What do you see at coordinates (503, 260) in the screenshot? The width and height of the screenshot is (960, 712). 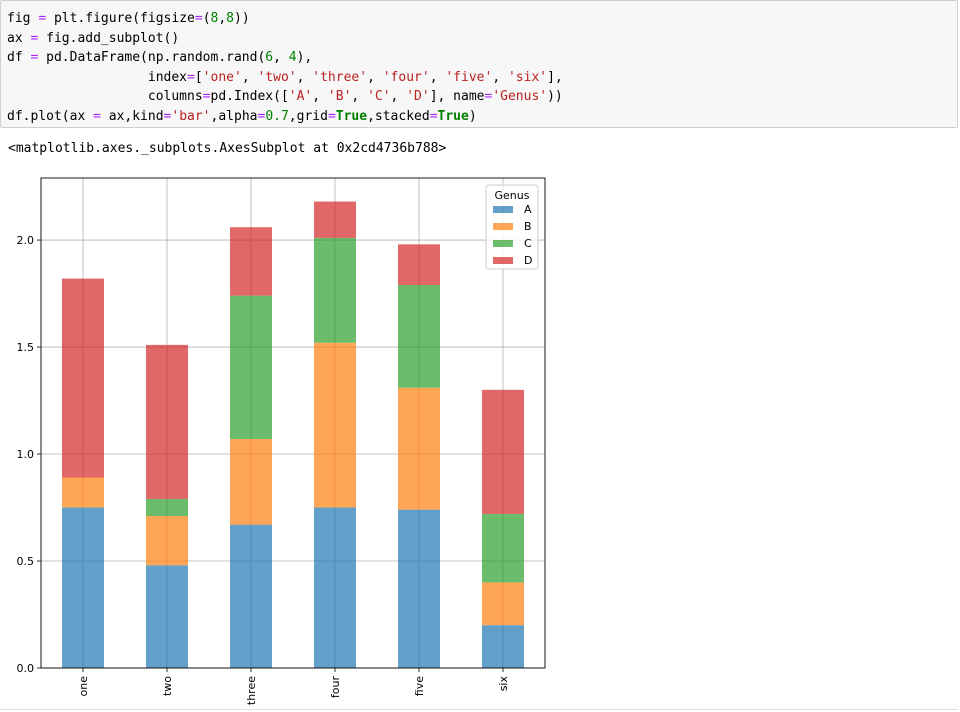 I see `legend-swatch-D` at bounding box center [503, 260].